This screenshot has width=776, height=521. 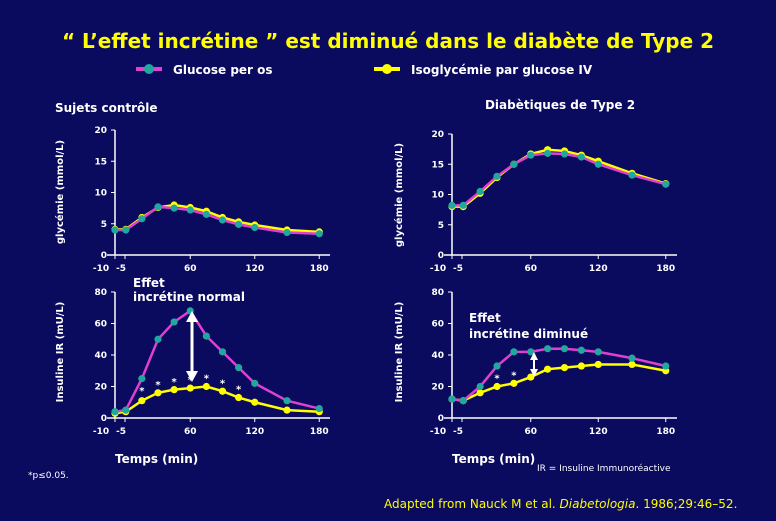 What do you see at coordinates (472, 504) in the screenshot?
I see `citation-prefix: Adapted from Nauck M et al.` at bounding box center [472, 504].